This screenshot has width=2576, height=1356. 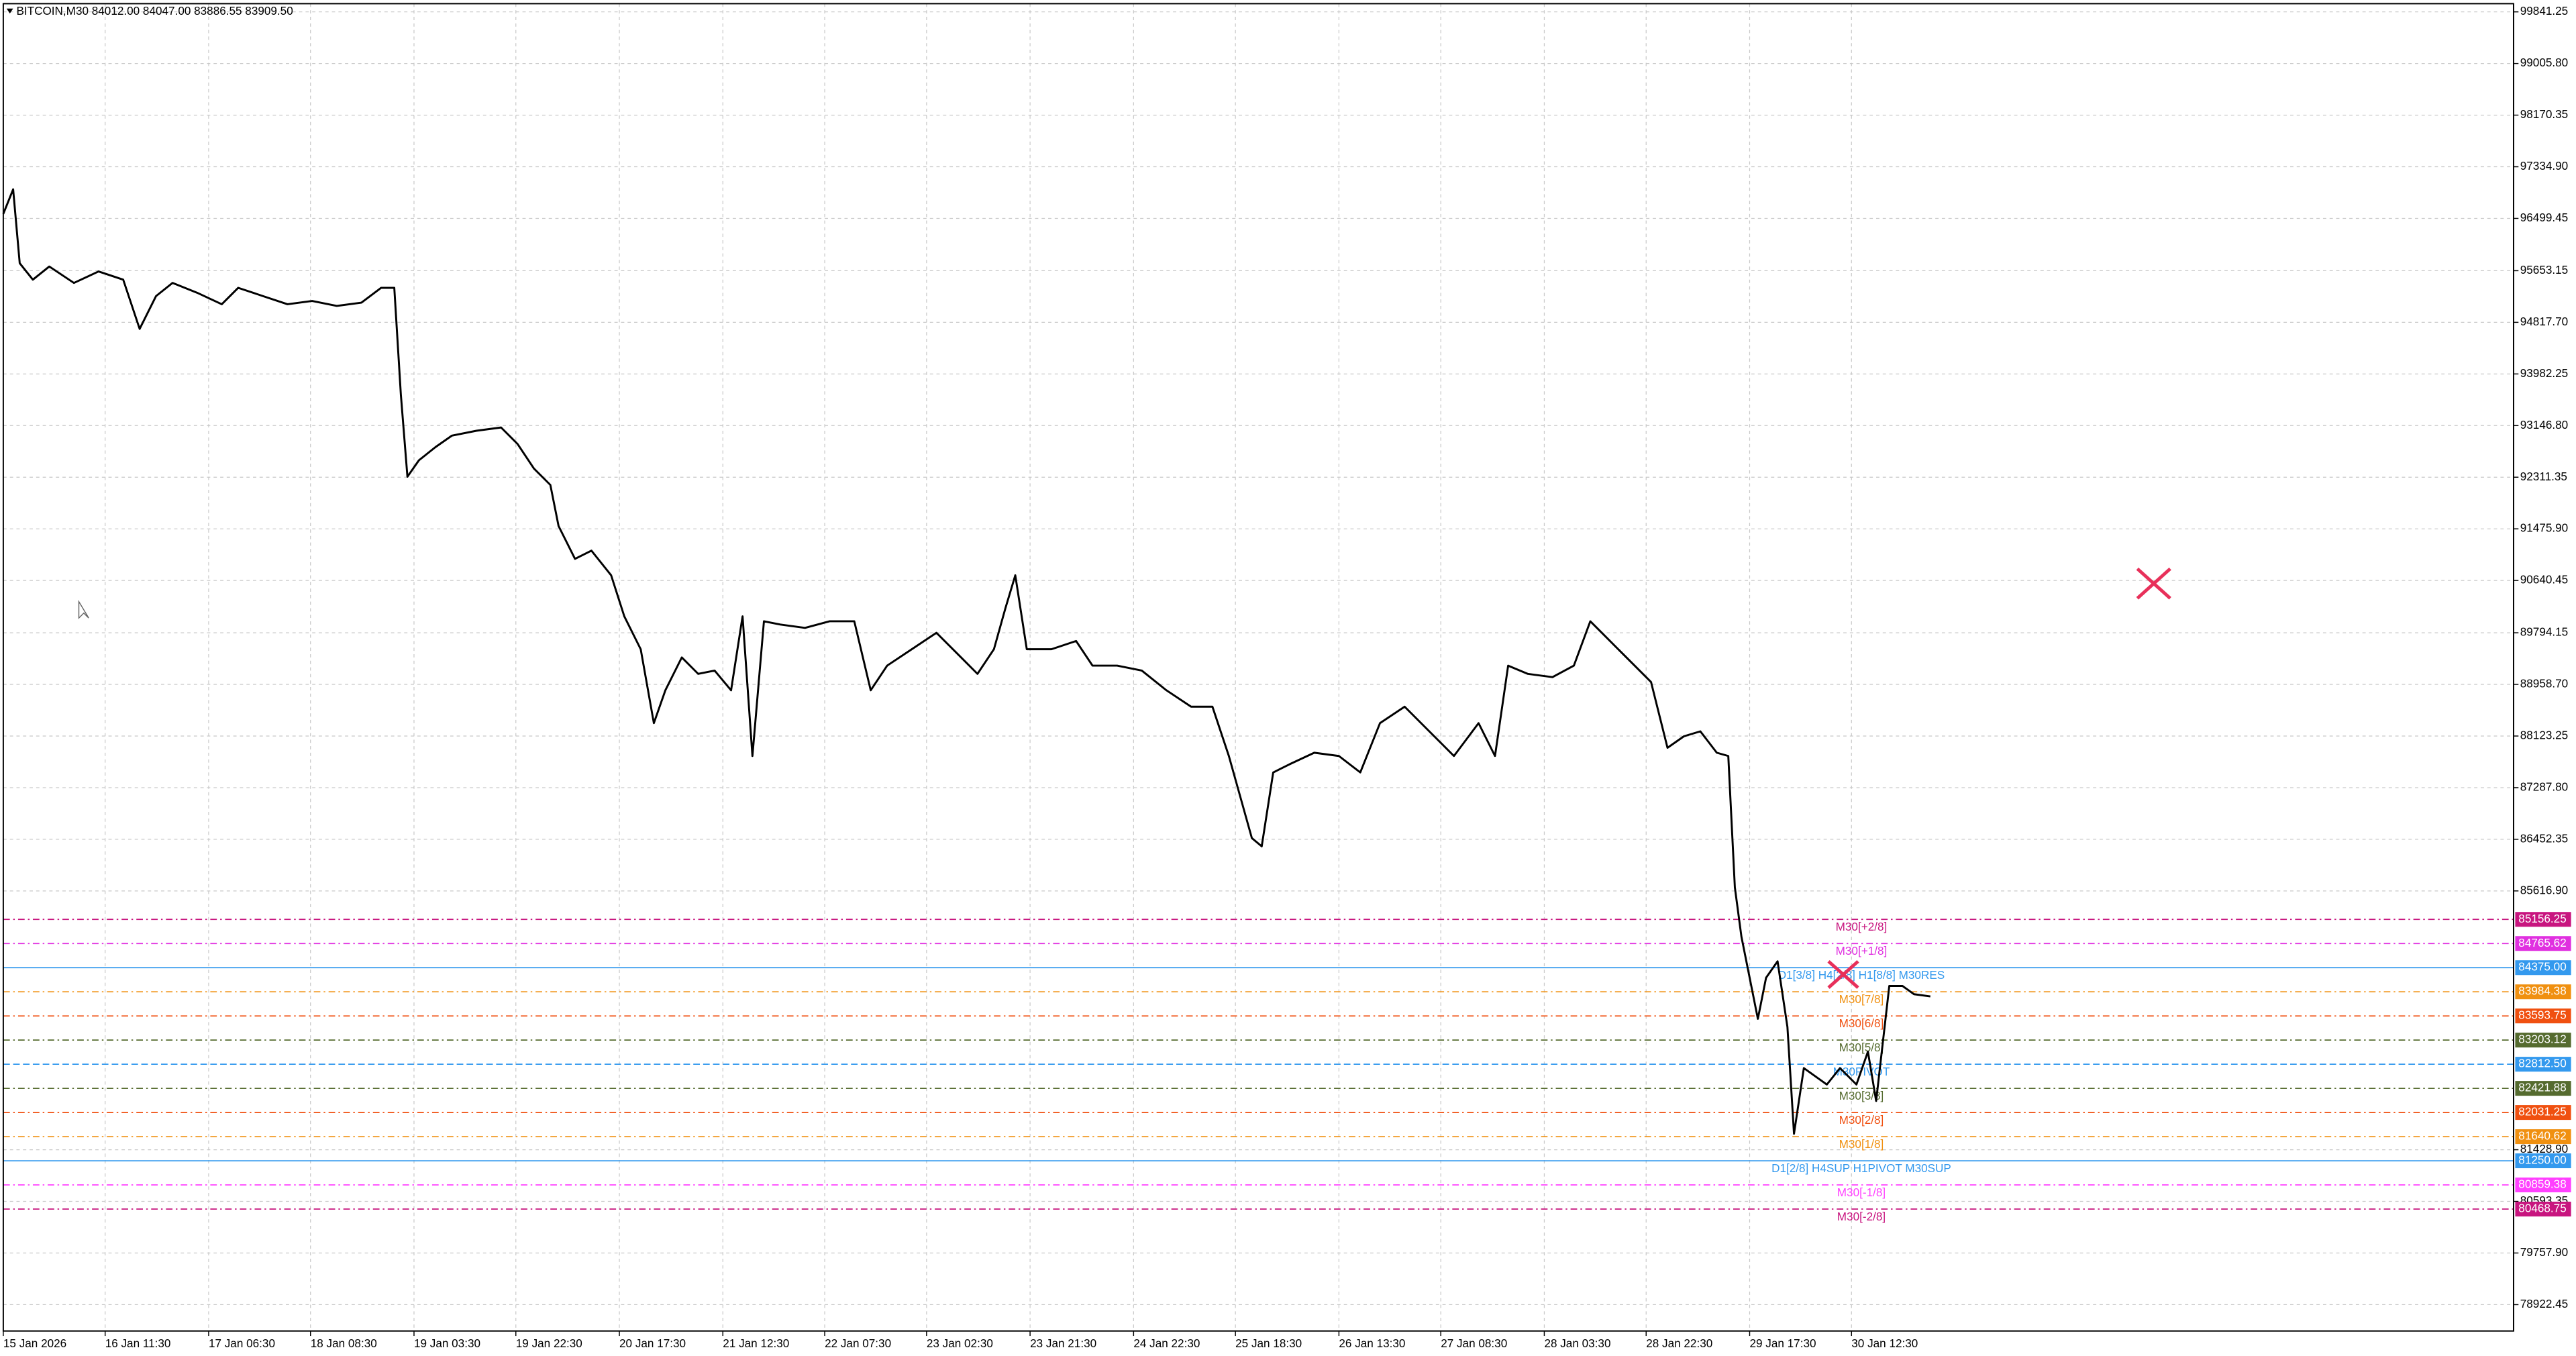 I want to click on level-label: M30[2/8], so click(x=1861, y=1120).